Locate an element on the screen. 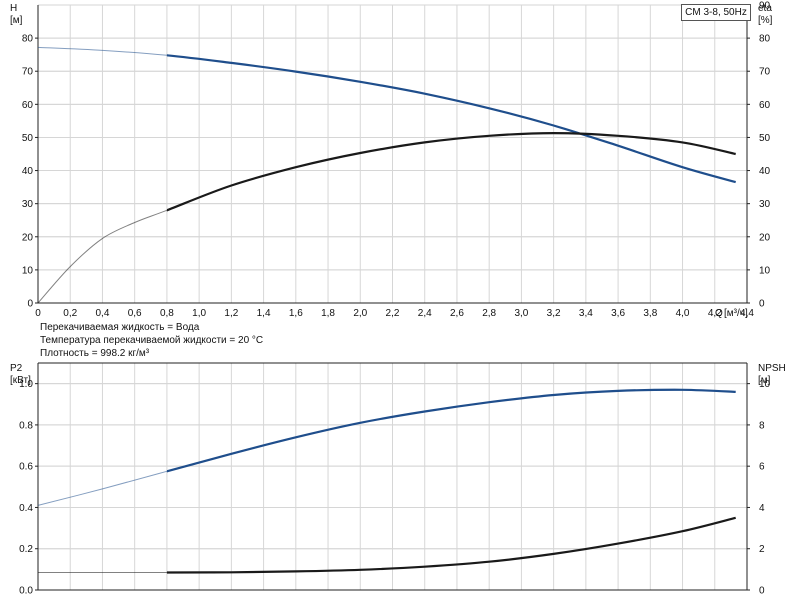 The height and width of the screenshot is (600, 800). panel1-x-tick-label: 3,2 is located at coordinates (554, 313).